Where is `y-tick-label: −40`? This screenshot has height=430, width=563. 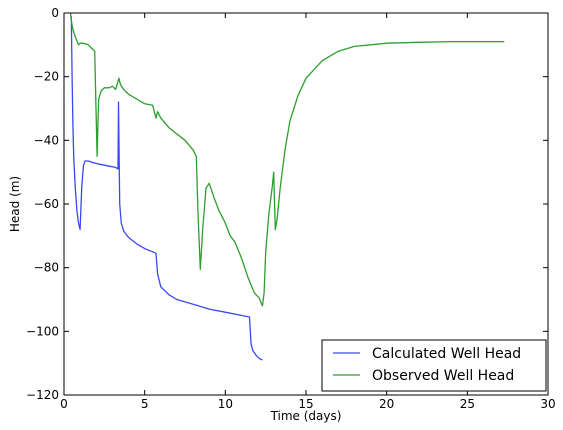 y-tick-label: −40 is located at coordinates (46, 140).